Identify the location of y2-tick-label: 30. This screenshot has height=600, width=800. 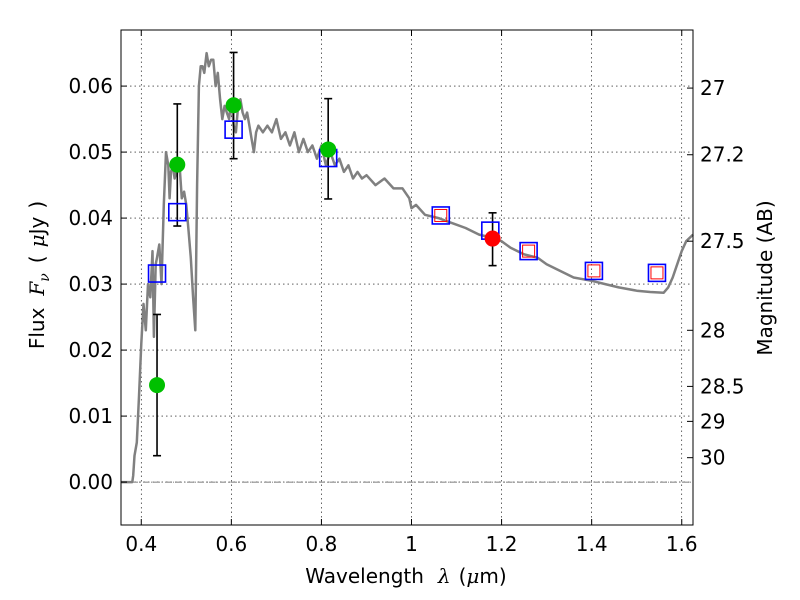
(712, 458).